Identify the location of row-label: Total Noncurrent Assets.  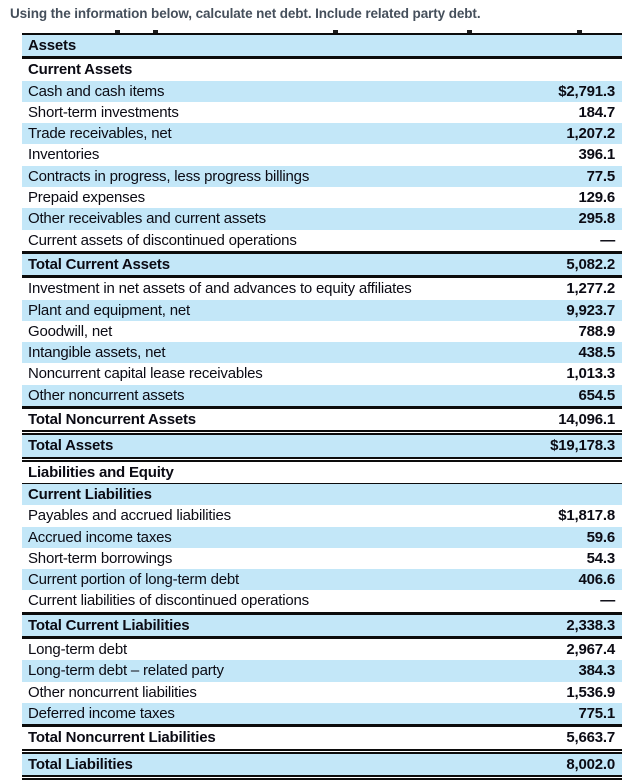
(112, 420).